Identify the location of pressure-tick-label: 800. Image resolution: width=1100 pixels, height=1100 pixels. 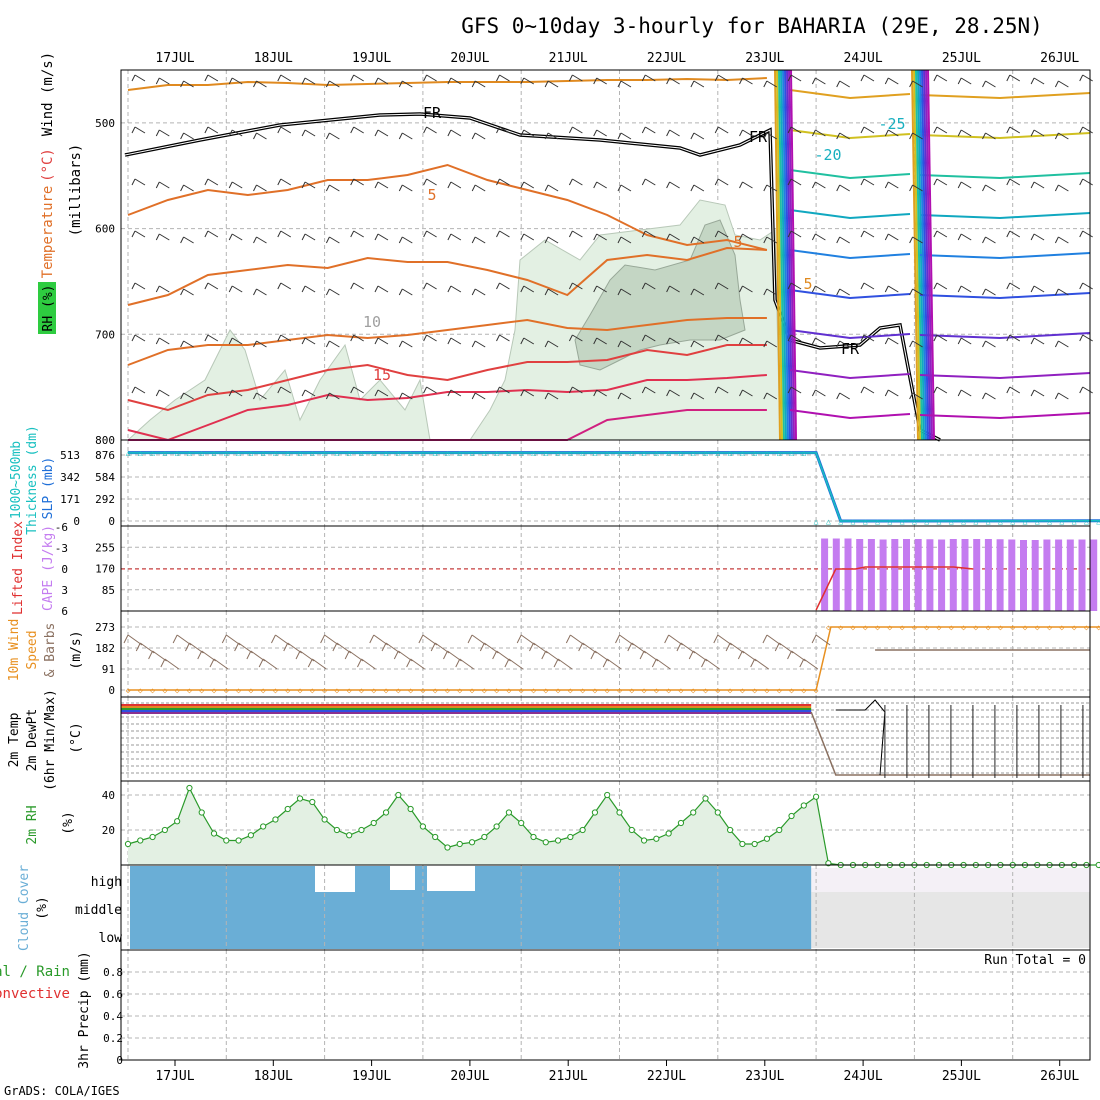
(105, 440).